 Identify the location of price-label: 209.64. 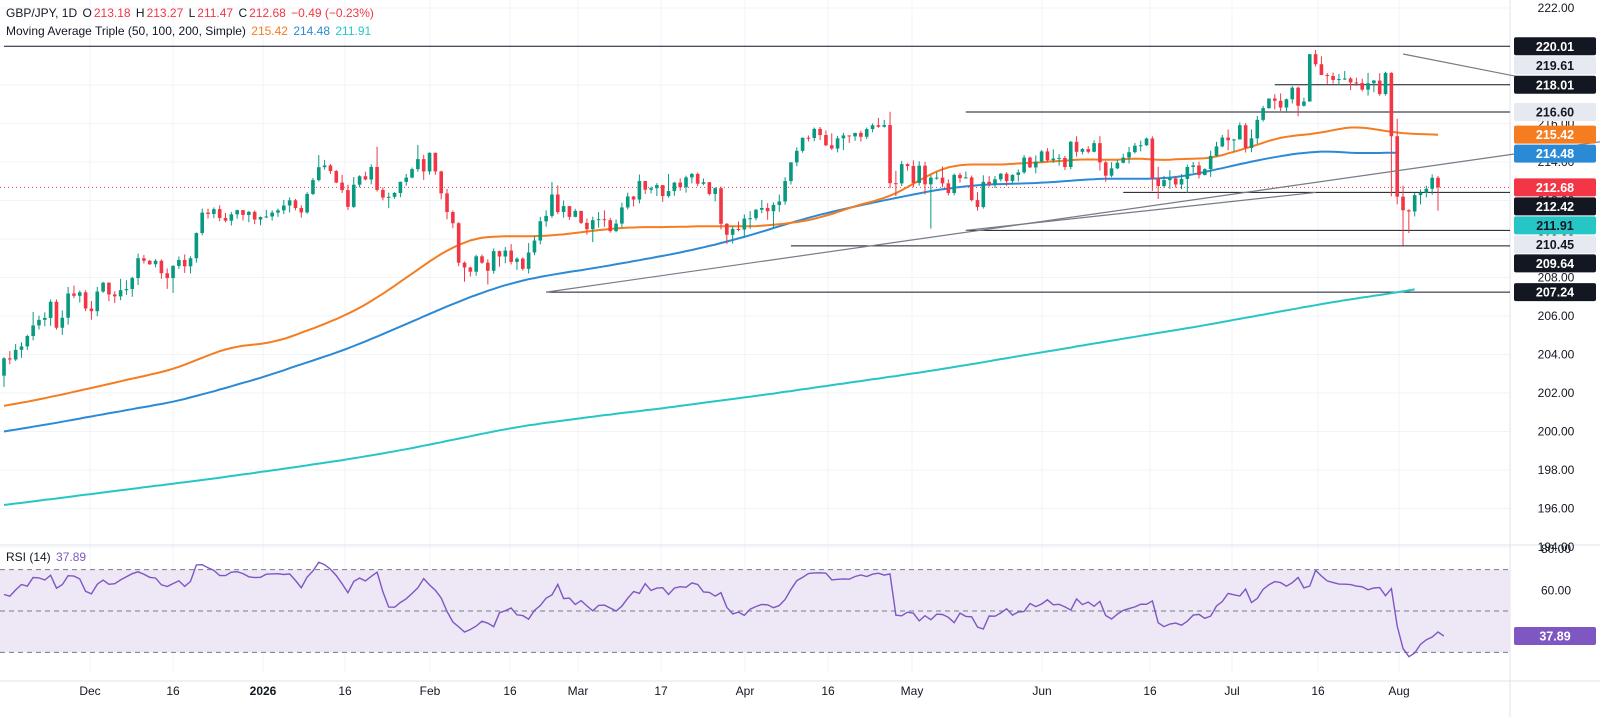
(1555, 263).